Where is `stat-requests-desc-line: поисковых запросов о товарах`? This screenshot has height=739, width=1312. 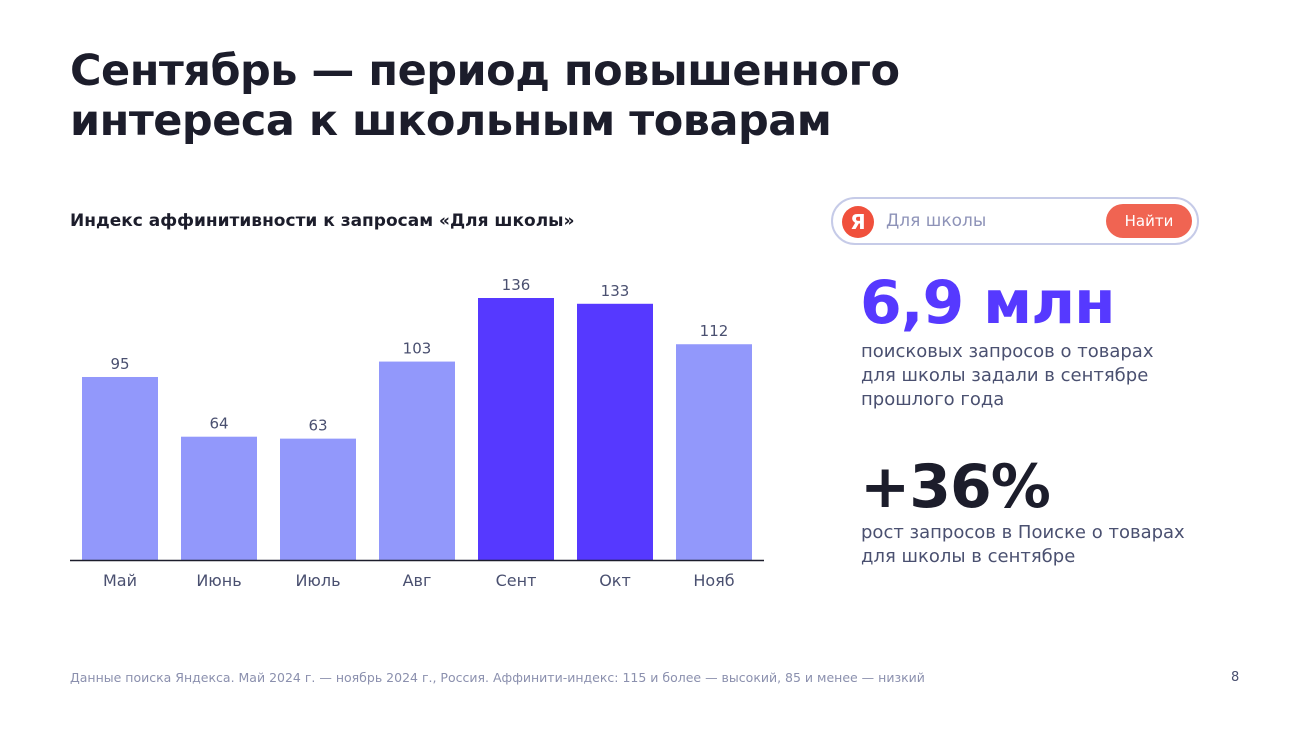
stat-requests-desc-line: поисковых запросов о товарах is located at coordinates (1007, 351).